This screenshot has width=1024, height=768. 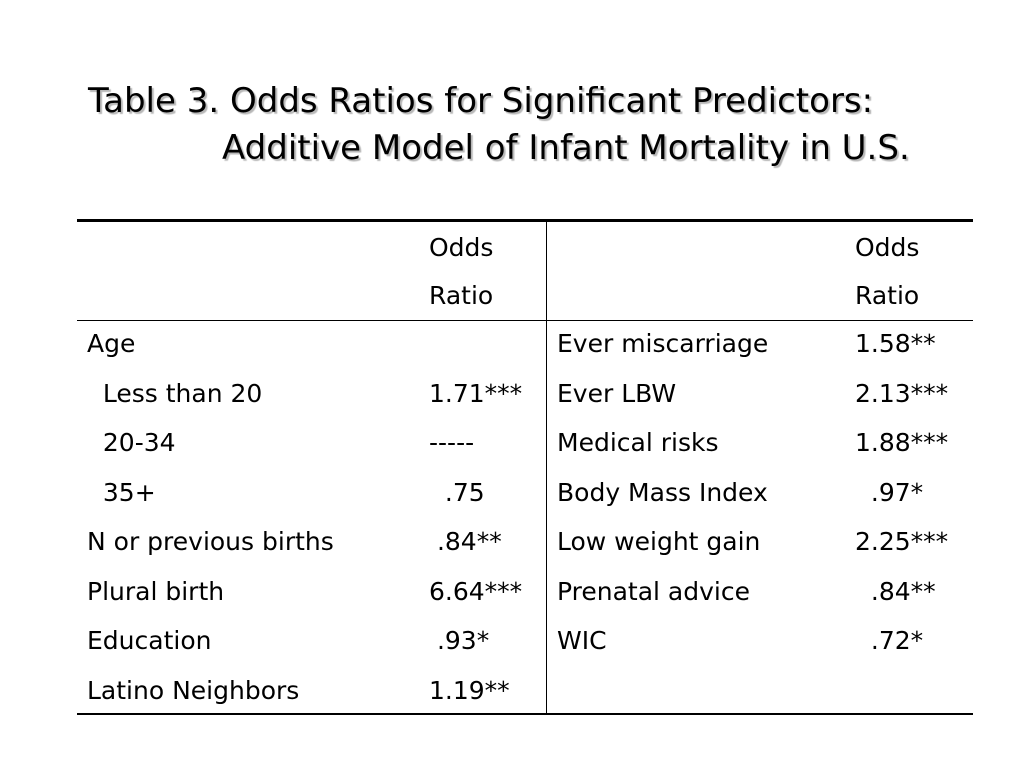 I want to click on right-row-label: Ever miscarriage, so click(x=663, y=343).